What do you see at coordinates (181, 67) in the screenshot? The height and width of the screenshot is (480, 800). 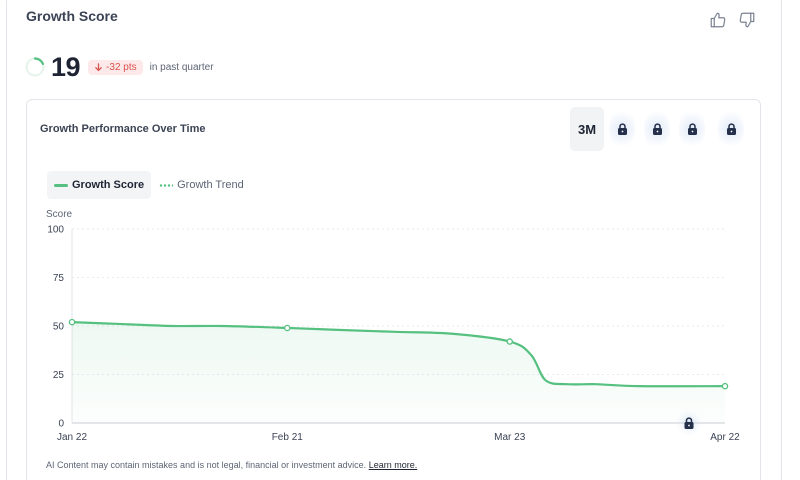 I see `delta-caption: in past quarter` at bounding box center [181, 67].